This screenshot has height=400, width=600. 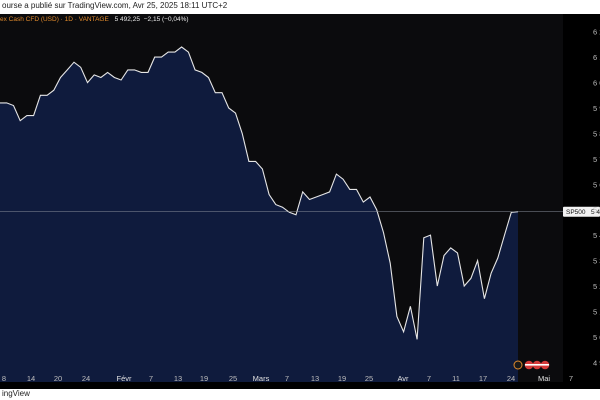 I want to click on x-tick-label: 17, so click(x=483, y=378).